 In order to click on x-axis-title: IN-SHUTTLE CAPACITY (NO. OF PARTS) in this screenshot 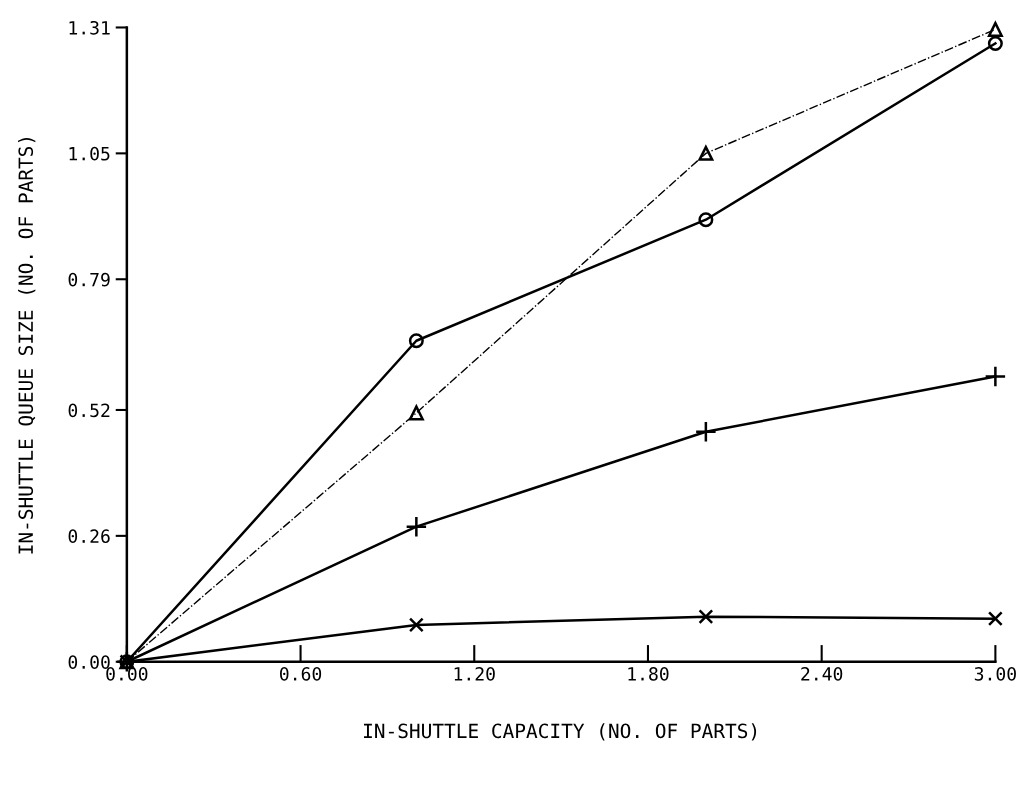, I will do `click(560, 732)`.